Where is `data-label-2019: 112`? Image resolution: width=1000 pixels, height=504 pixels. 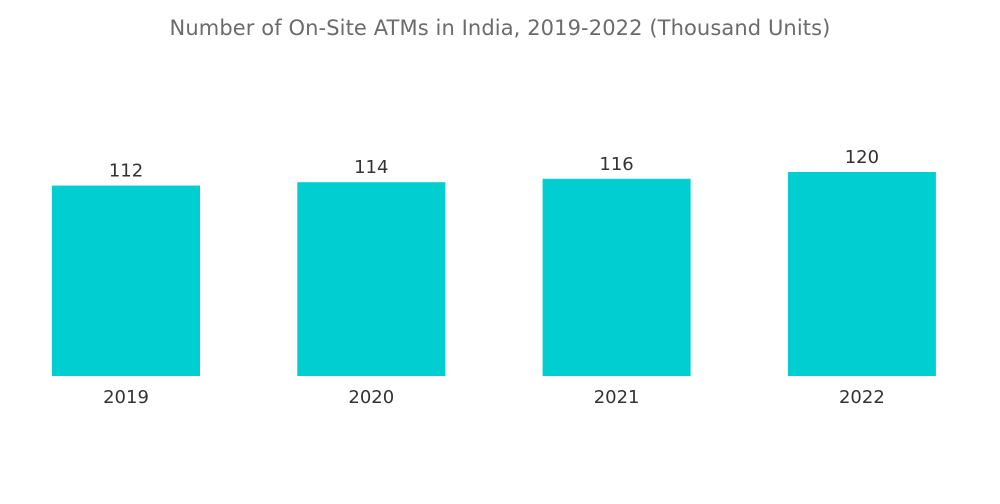 data-label-2019: 112 is located at coordinates (126, 171).